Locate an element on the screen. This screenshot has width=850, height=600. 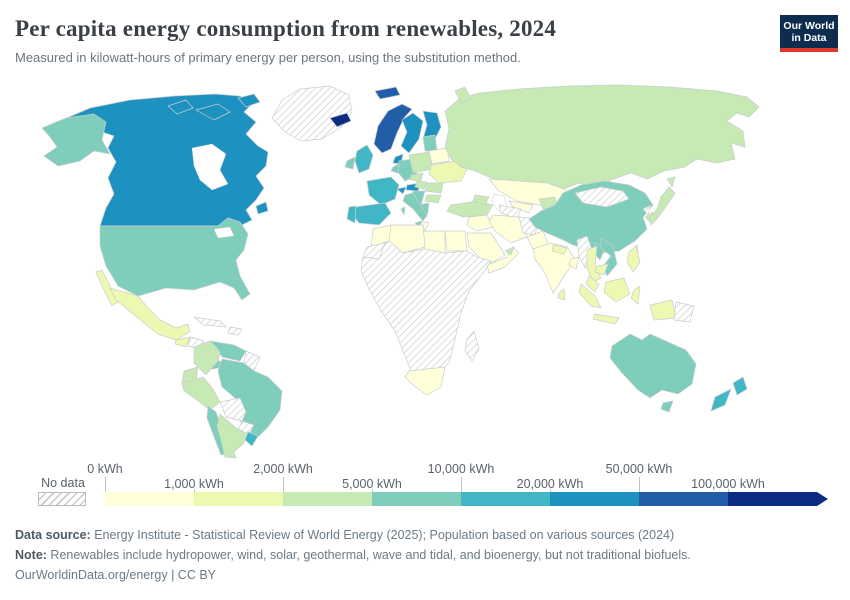
country-new-zealand-north is located at coordinates (740, 386).